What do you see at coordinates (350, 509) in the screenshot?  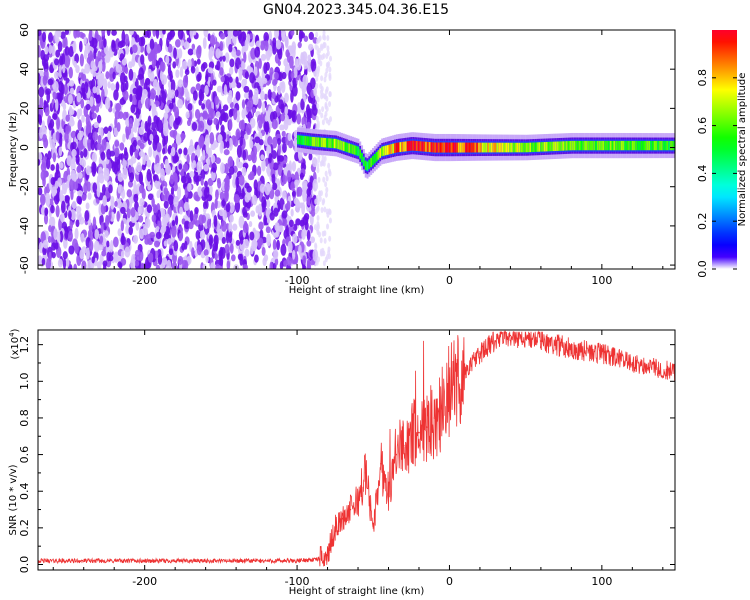 I see `snr-point` at bounding box center [350, 509].